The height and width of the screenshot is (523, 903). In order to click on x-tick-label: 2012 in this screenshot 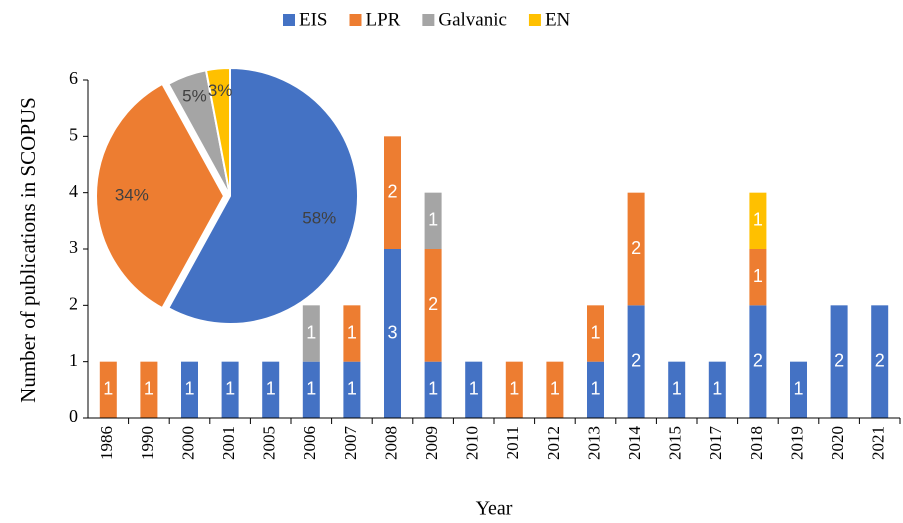, I will do `click(553, 443)`.